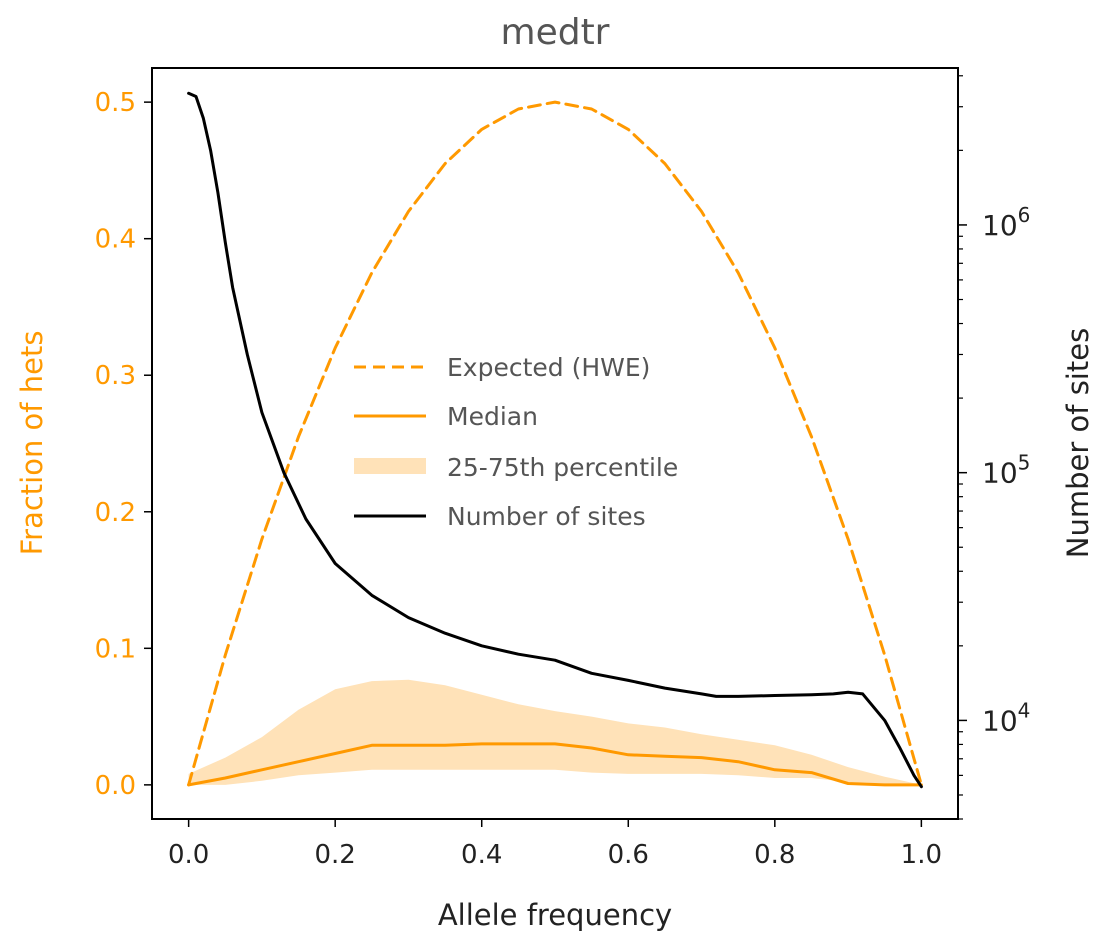 The image size is (1097, 935). Describe the element at coordinates (115, 649) in the screenshot. I see `y-left-tick-label: 0.1` at that location.